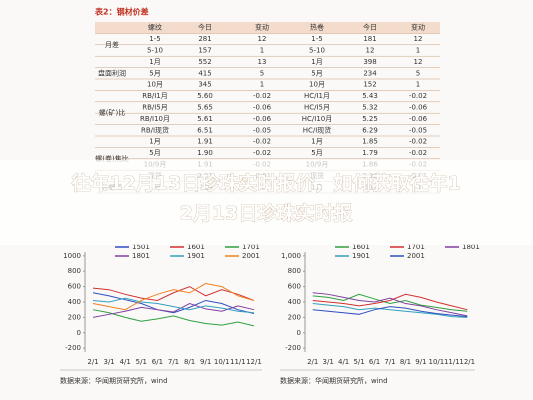 The image size is (533, 400). Describe the element at coordinates (294, 302) in the screenshot. I see `y-tick-label: 400` at that location.